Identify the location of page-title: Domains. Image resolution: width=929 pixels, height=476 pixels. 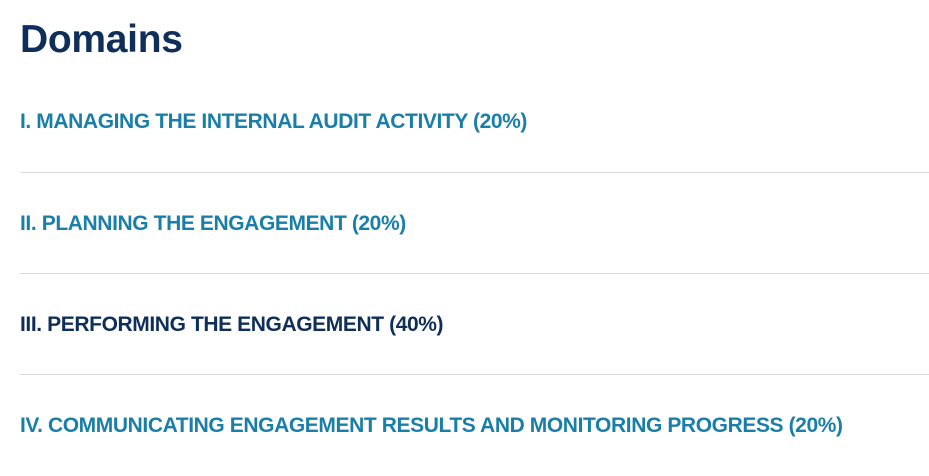
(101, 39).